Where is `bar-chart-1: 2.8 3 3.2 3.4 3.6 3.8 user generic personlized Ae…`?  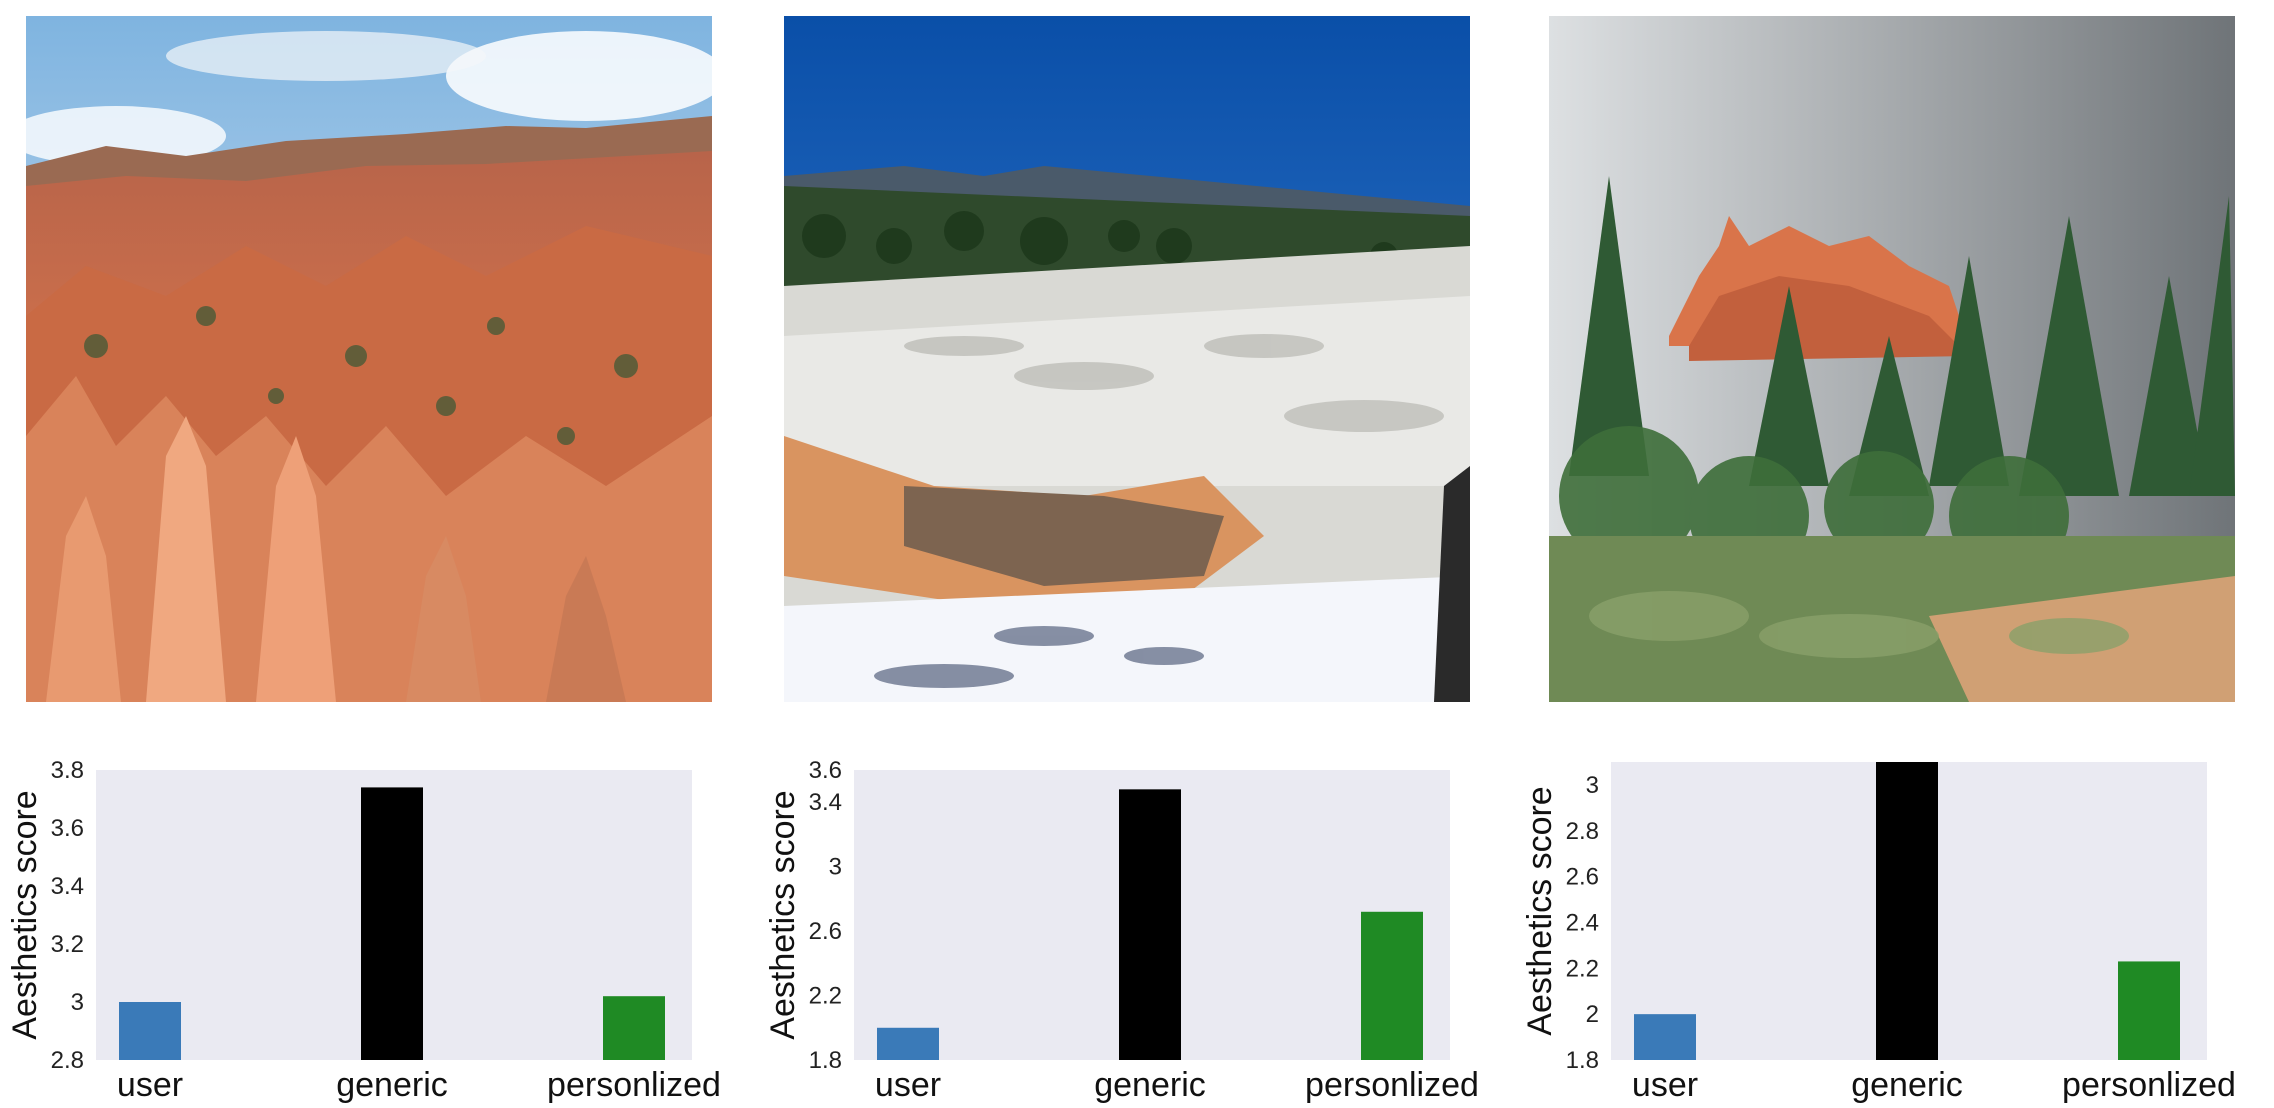
bar-chart-1: 2.8 3 3.2 3.4 3.6 3.8 user generic personlized Ae… is located at coordinates (363, 930).